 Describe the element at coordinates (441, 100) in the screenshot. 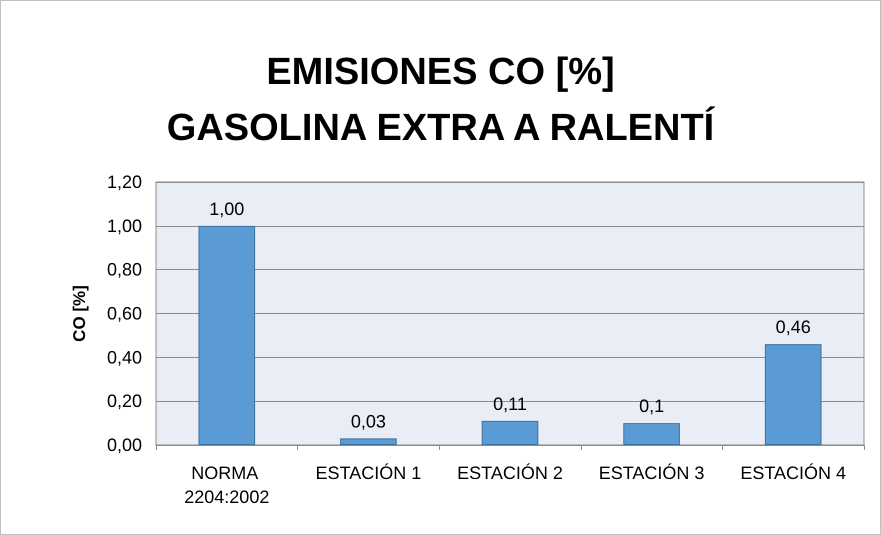

I see `chart-title: EMISIONES CO [%] GASOLINA EXTRA A RALENTÍ` at that location.